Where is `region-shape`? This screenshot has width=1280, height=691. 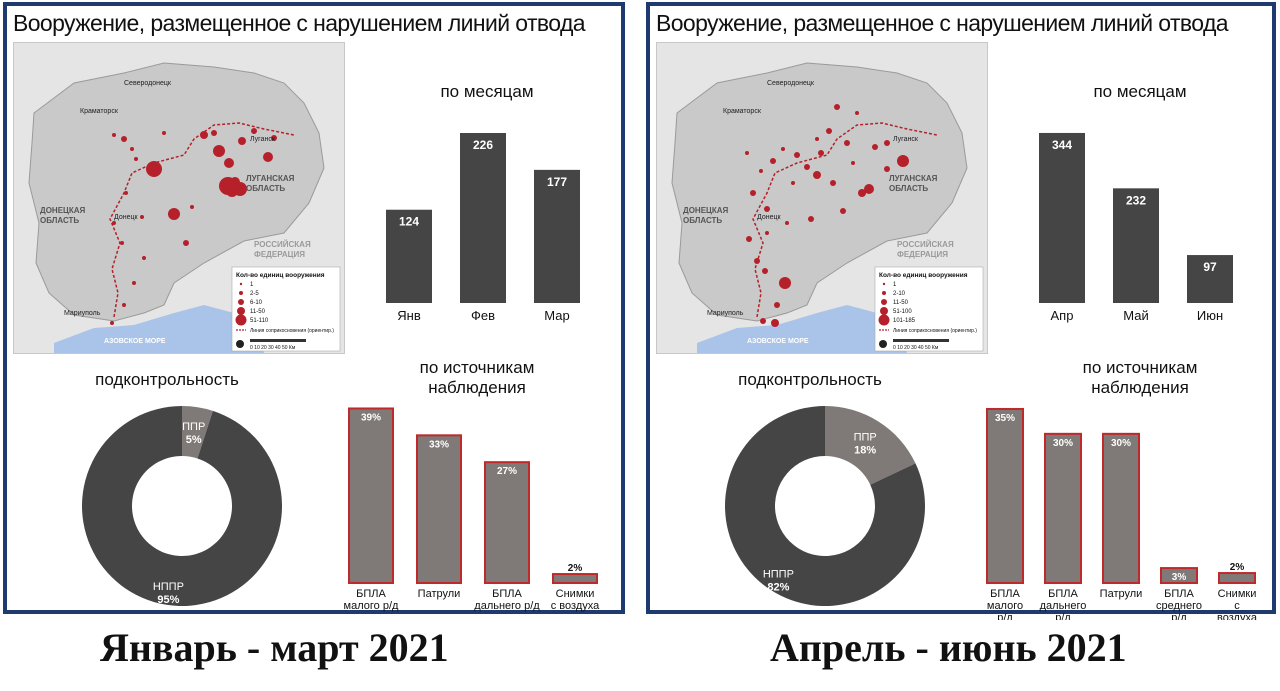 region-shape is located at coordinates (819, 192).